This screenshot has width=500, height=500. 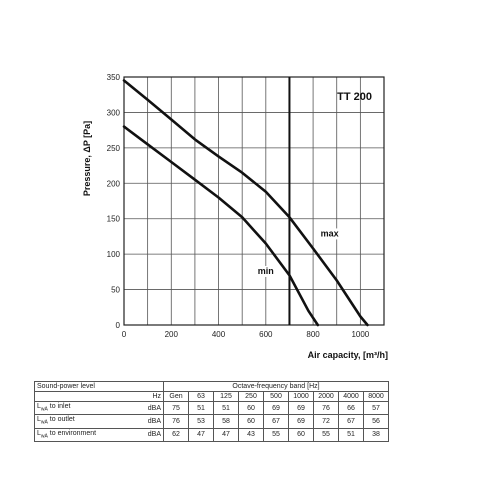 I want to click on series-label-max: max, so click(x=330, y=233).